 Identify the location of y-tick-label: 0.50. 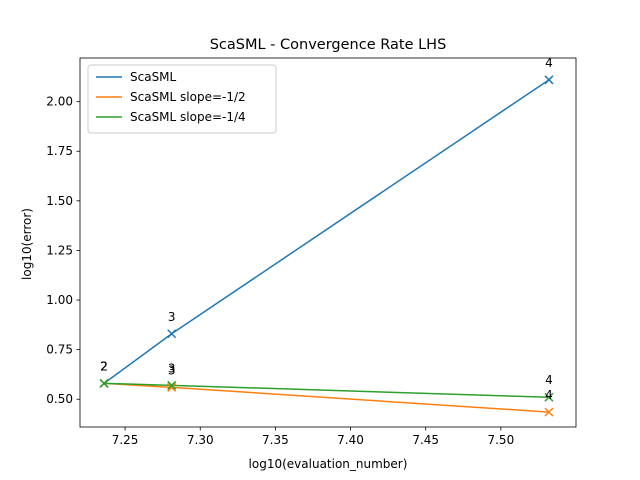
(59, 399).